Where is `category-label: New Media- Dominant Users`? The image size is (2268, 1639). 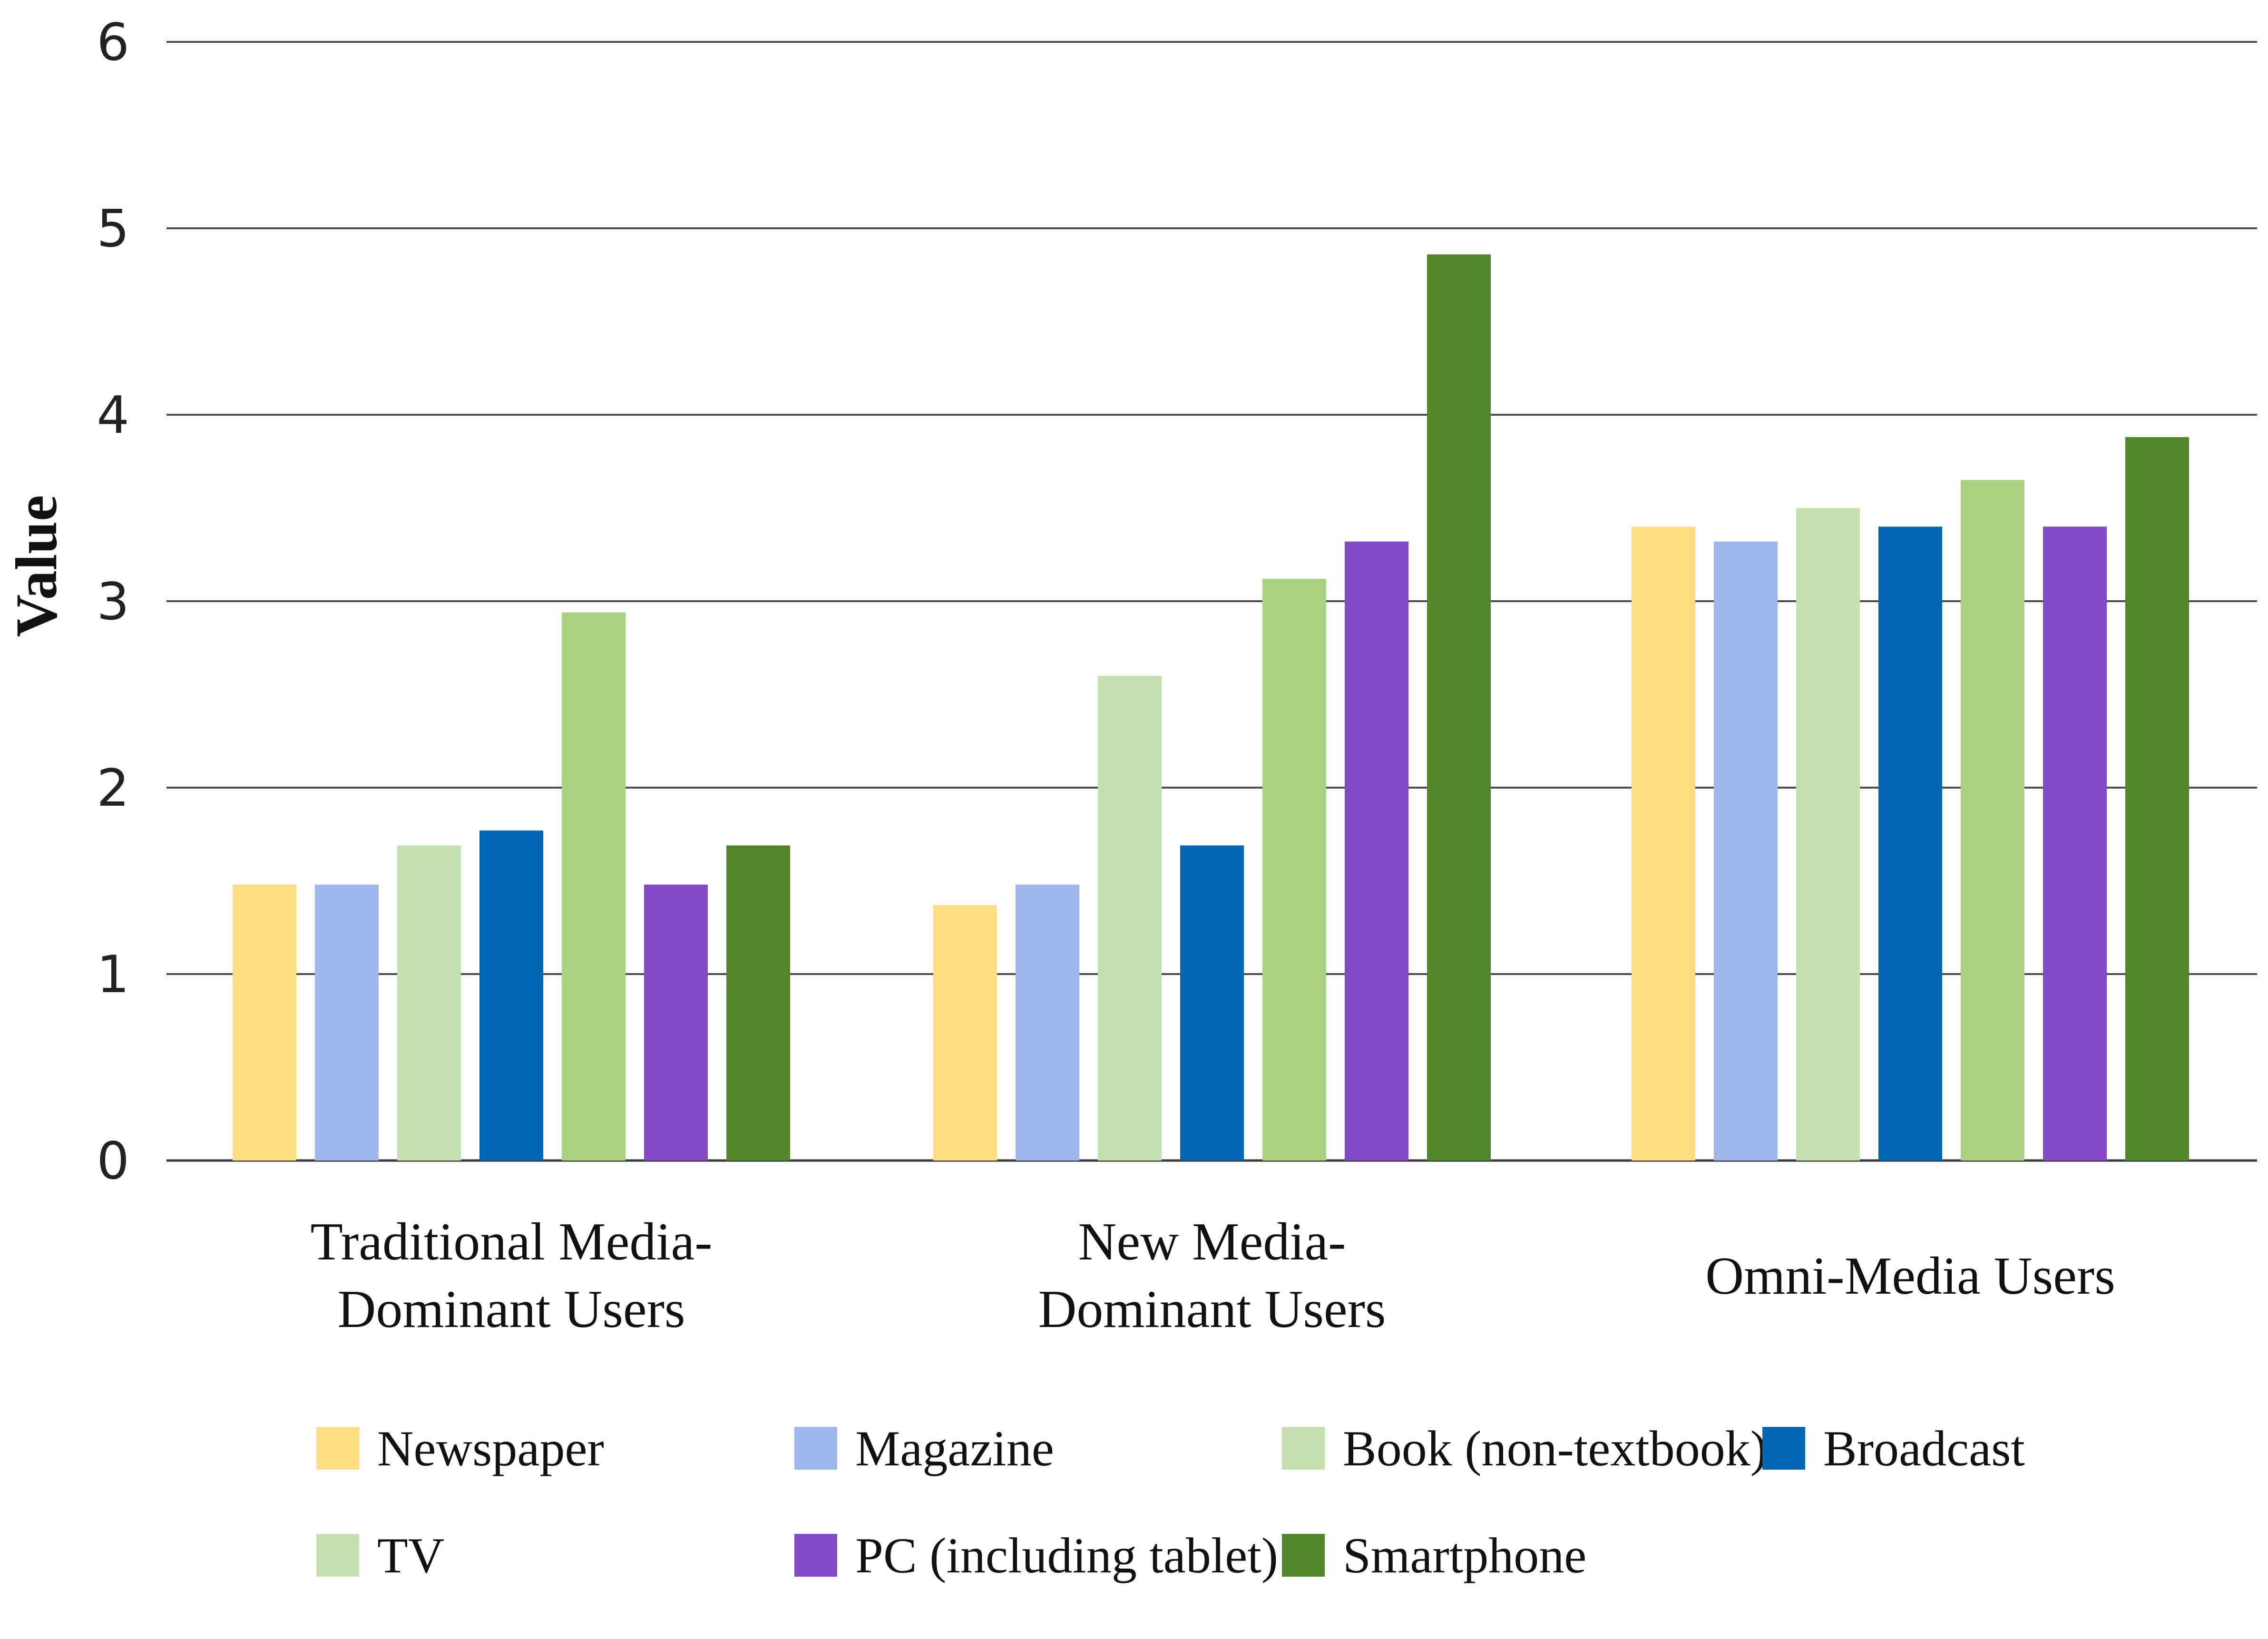 category-label: New Media- Dominant Users is located at coordinates (1212, 1275).